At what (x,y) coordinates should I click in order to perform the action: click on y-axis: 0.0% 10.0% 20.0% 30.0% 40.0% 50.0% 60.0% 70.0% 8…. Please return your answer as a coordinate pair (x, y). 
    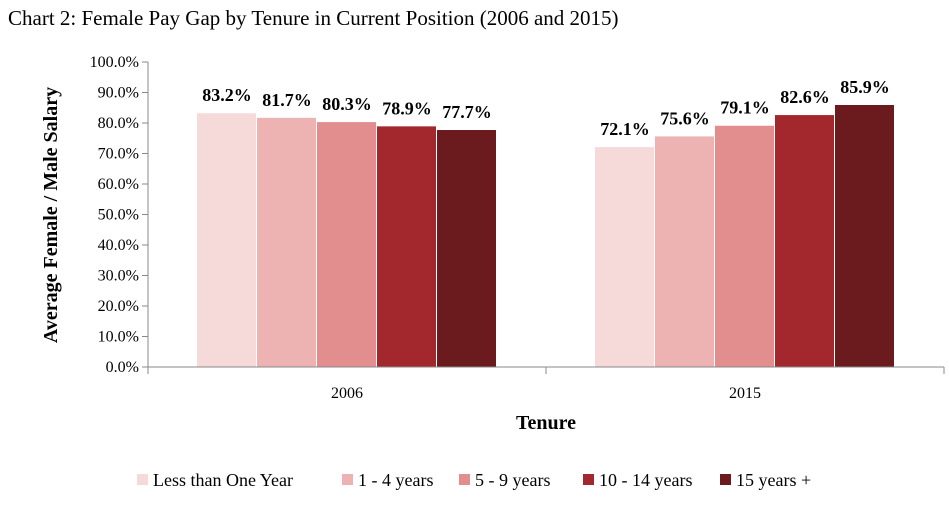
    Looking at the image, I should click on (119, 215).